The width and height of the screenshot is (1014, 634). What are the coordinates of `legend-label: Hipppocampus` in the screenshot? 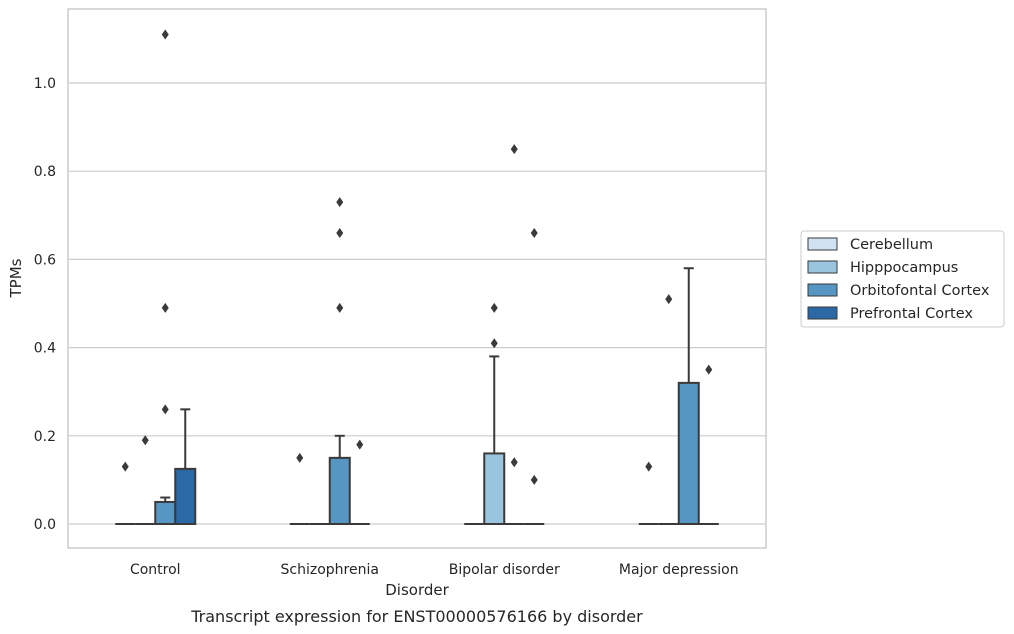 It's located at (904, 268).